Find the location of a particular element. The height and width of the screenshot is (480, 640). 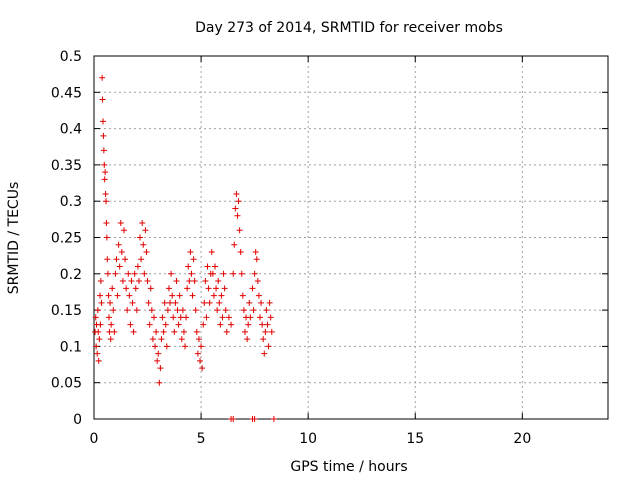

y-tick-label: 0.25 is located at coordinates (66, 239).